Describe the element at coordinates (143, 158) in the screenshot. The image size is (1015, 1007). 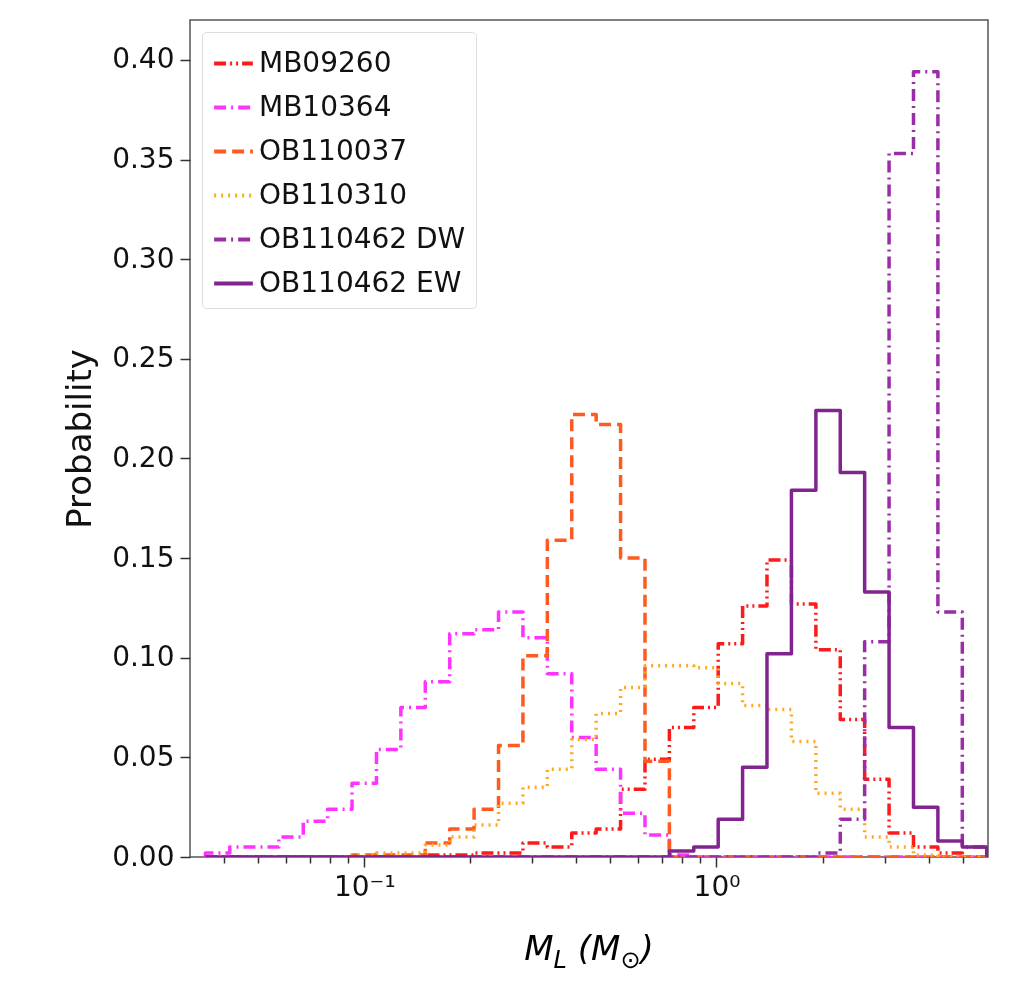
I see `y-tick-label: 0.35` at that location.